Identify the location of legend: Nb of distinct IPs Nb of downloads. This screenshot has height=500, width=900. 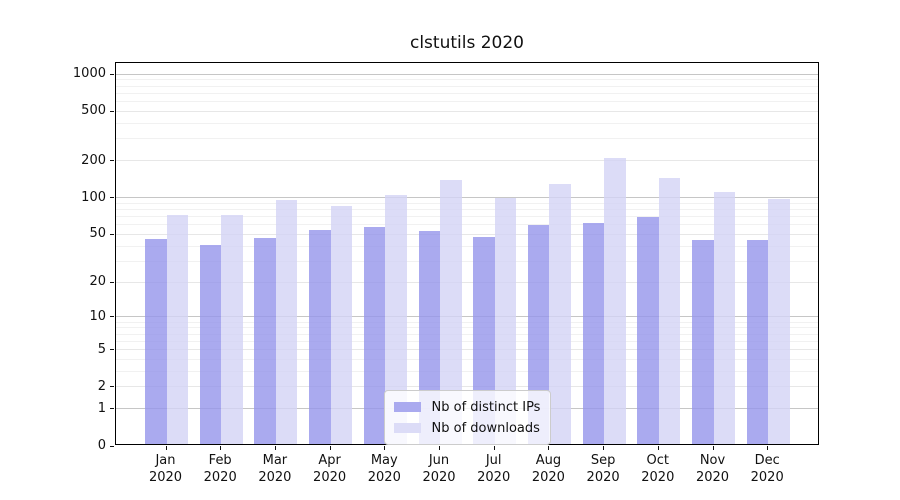
(467, 417).